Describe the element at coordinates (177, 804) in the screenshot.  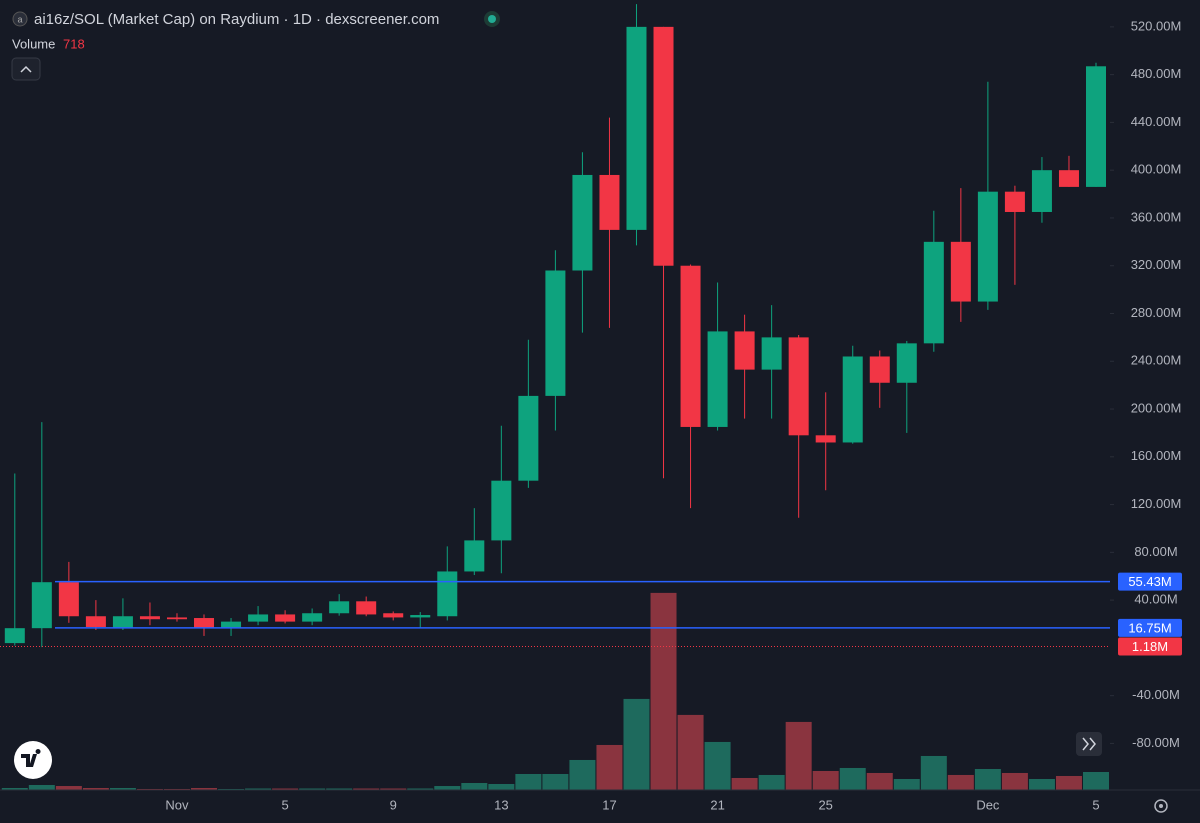
I see `x-tick-label: Nov` at that location.